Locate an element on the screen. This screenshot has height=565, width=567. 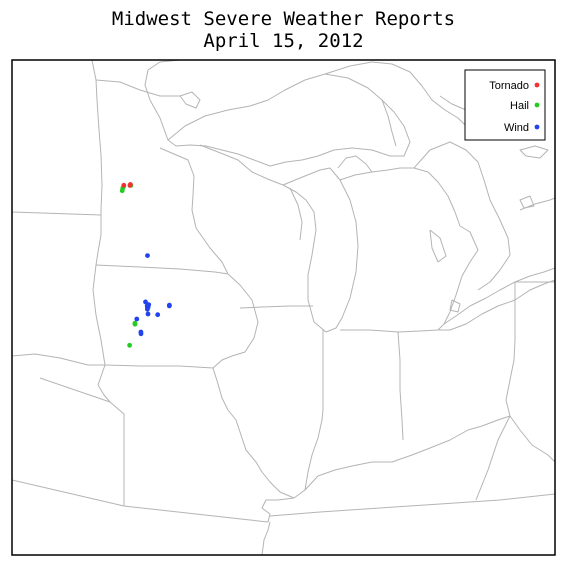
border-in-mi is located at coordinates (369, 331).